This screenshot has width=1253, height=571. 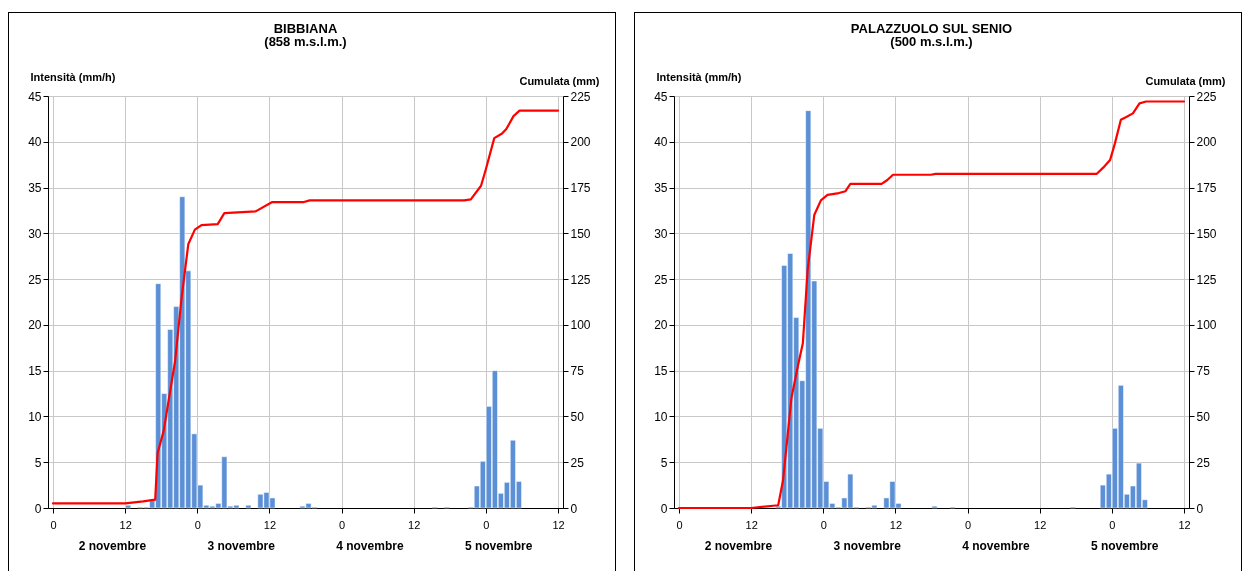 I want to click on chart-title: BIBBIANA, so click(x=305, y=28).